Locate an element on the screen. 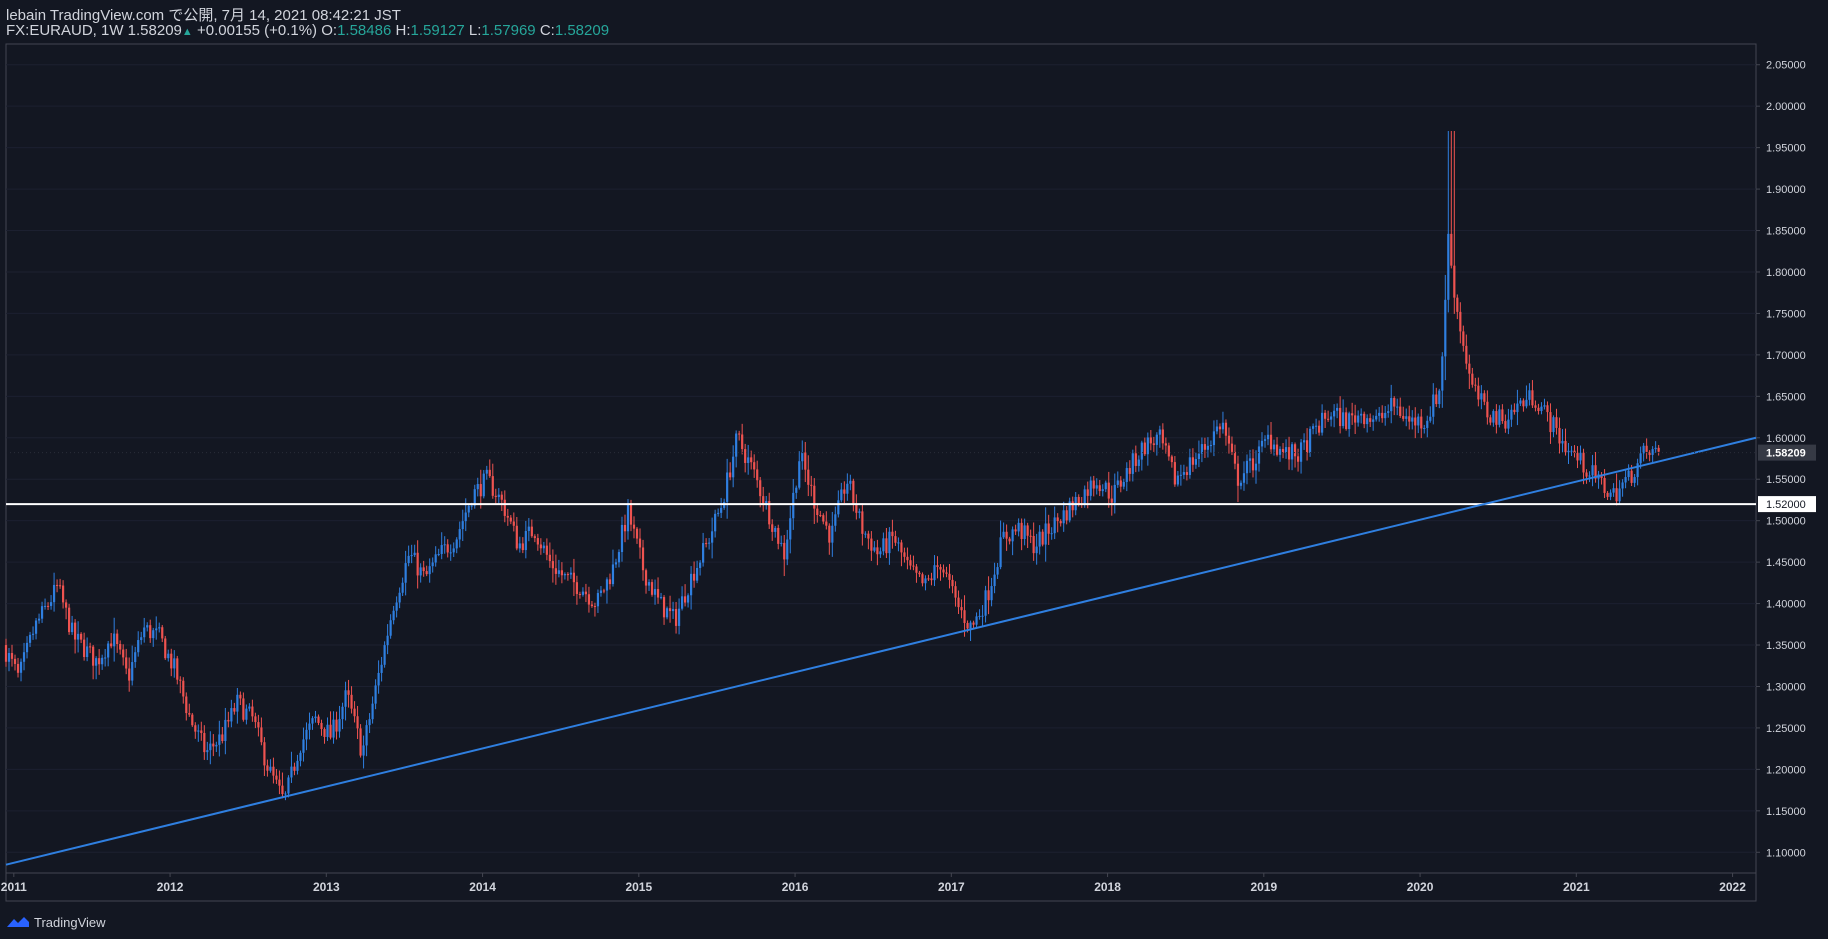  time-tick-label: 2012 is located at coordinates (170, 887).